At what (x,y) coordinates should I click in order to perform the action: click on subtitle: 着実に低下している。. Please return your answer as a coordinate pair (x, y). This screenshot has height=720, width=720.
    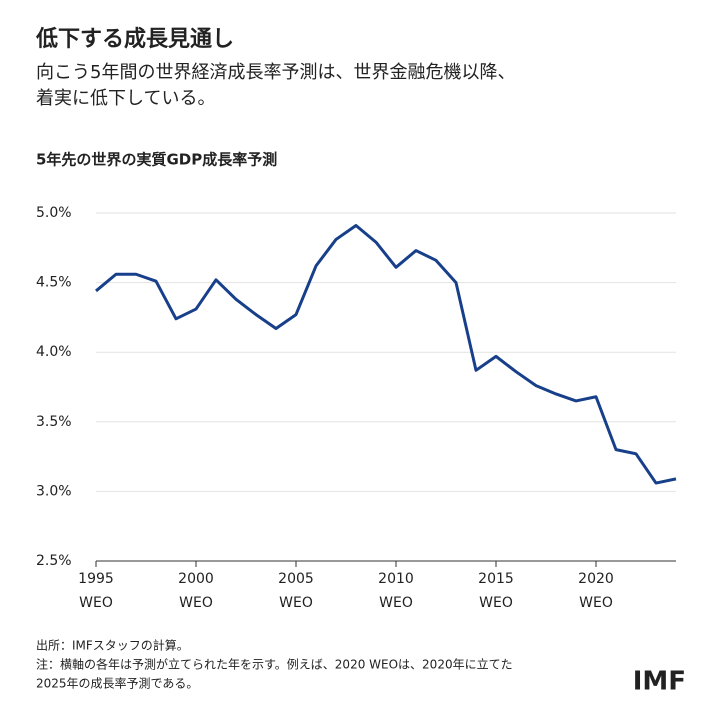
    Looking at the image, I should click on (125, 98).